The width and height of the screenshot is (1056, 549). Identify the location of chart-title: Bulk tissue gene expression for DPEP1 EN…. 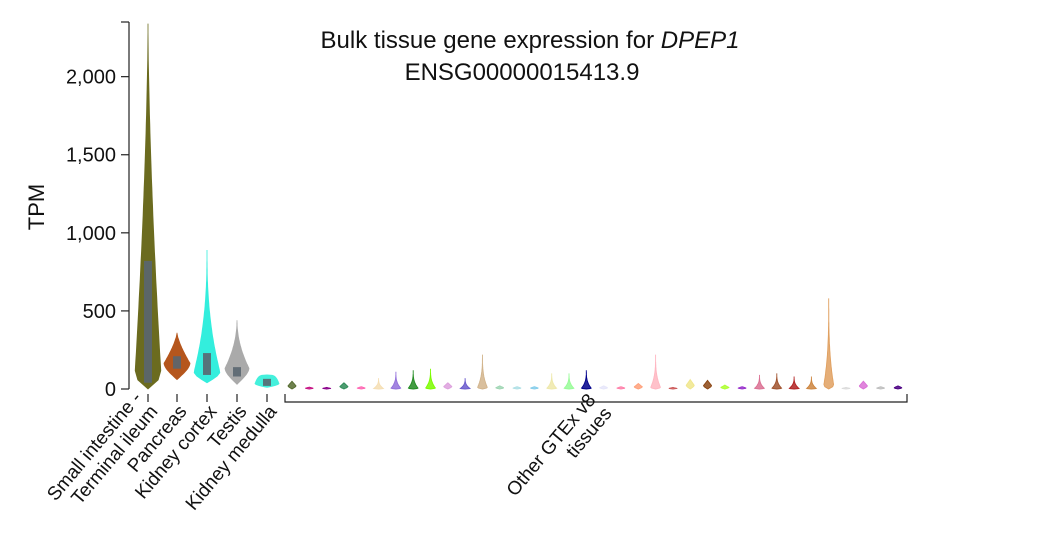
(530, 56).